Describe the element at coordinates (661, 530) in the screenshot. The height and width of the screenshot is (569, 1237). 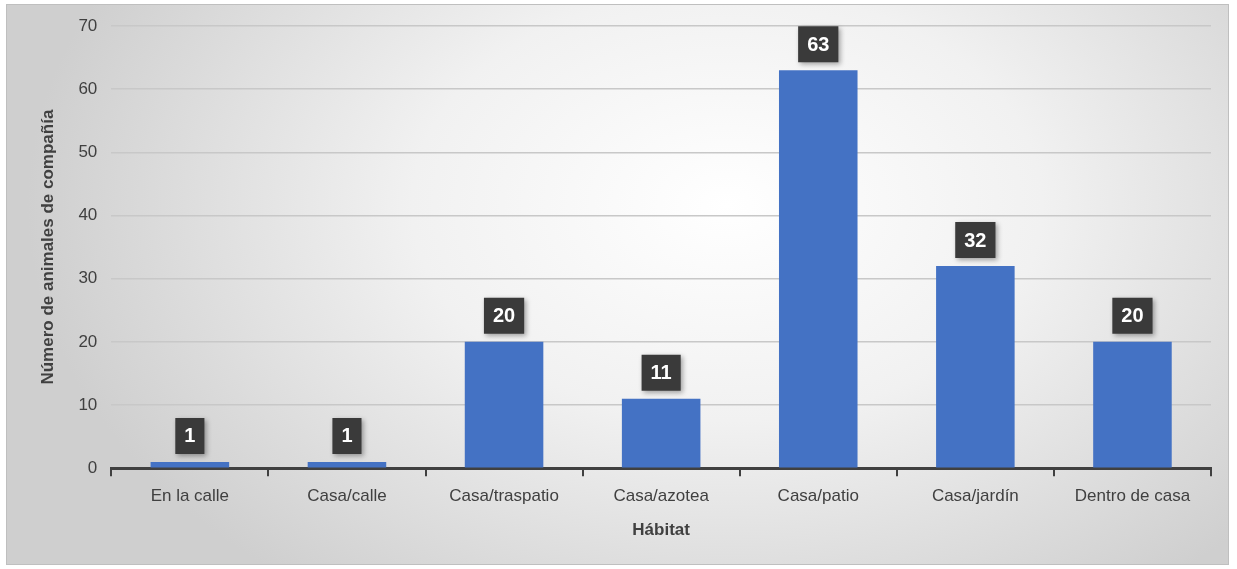
I see `x-axis-title: Hábitat` at that location.